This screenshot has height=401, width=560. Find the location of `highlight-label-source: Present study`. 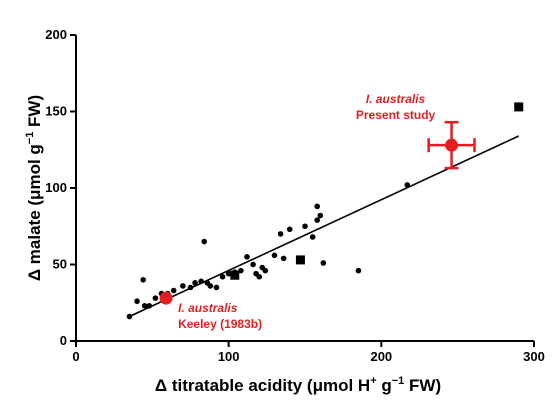

highlight-label-source: Present study is located at coordinates (396, 115).